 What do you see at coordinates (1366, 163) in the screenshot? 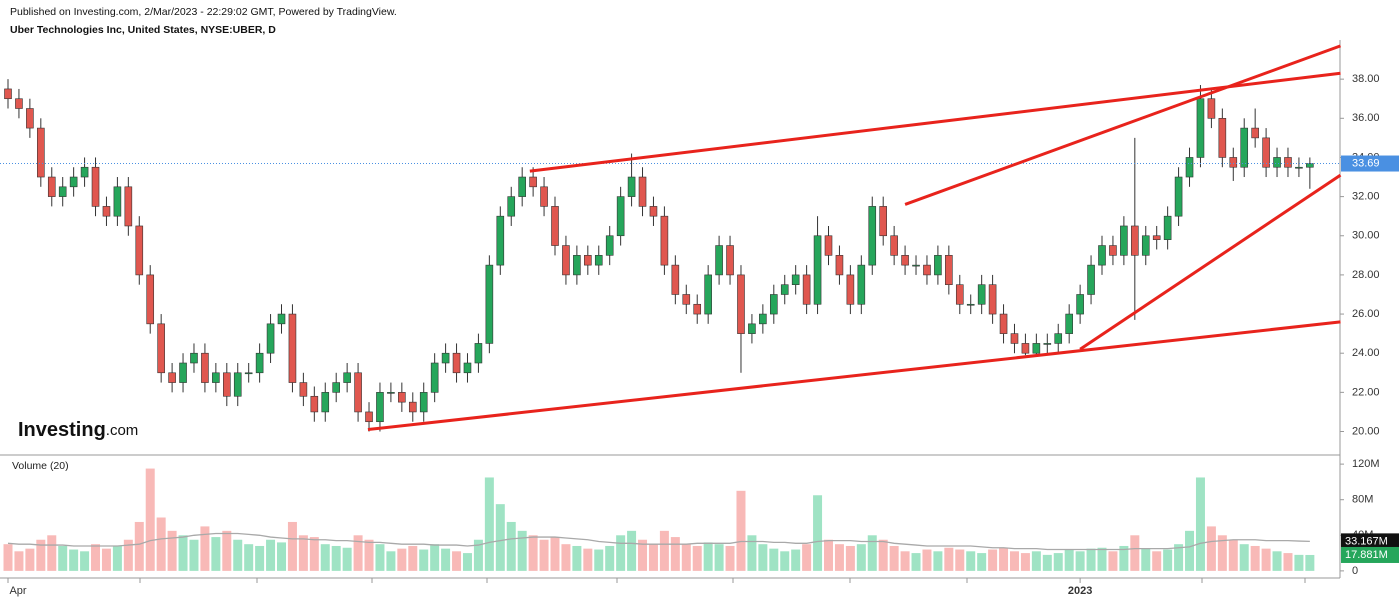
I see `last-price-label: 33.69` at bounding box center [1366, 163].